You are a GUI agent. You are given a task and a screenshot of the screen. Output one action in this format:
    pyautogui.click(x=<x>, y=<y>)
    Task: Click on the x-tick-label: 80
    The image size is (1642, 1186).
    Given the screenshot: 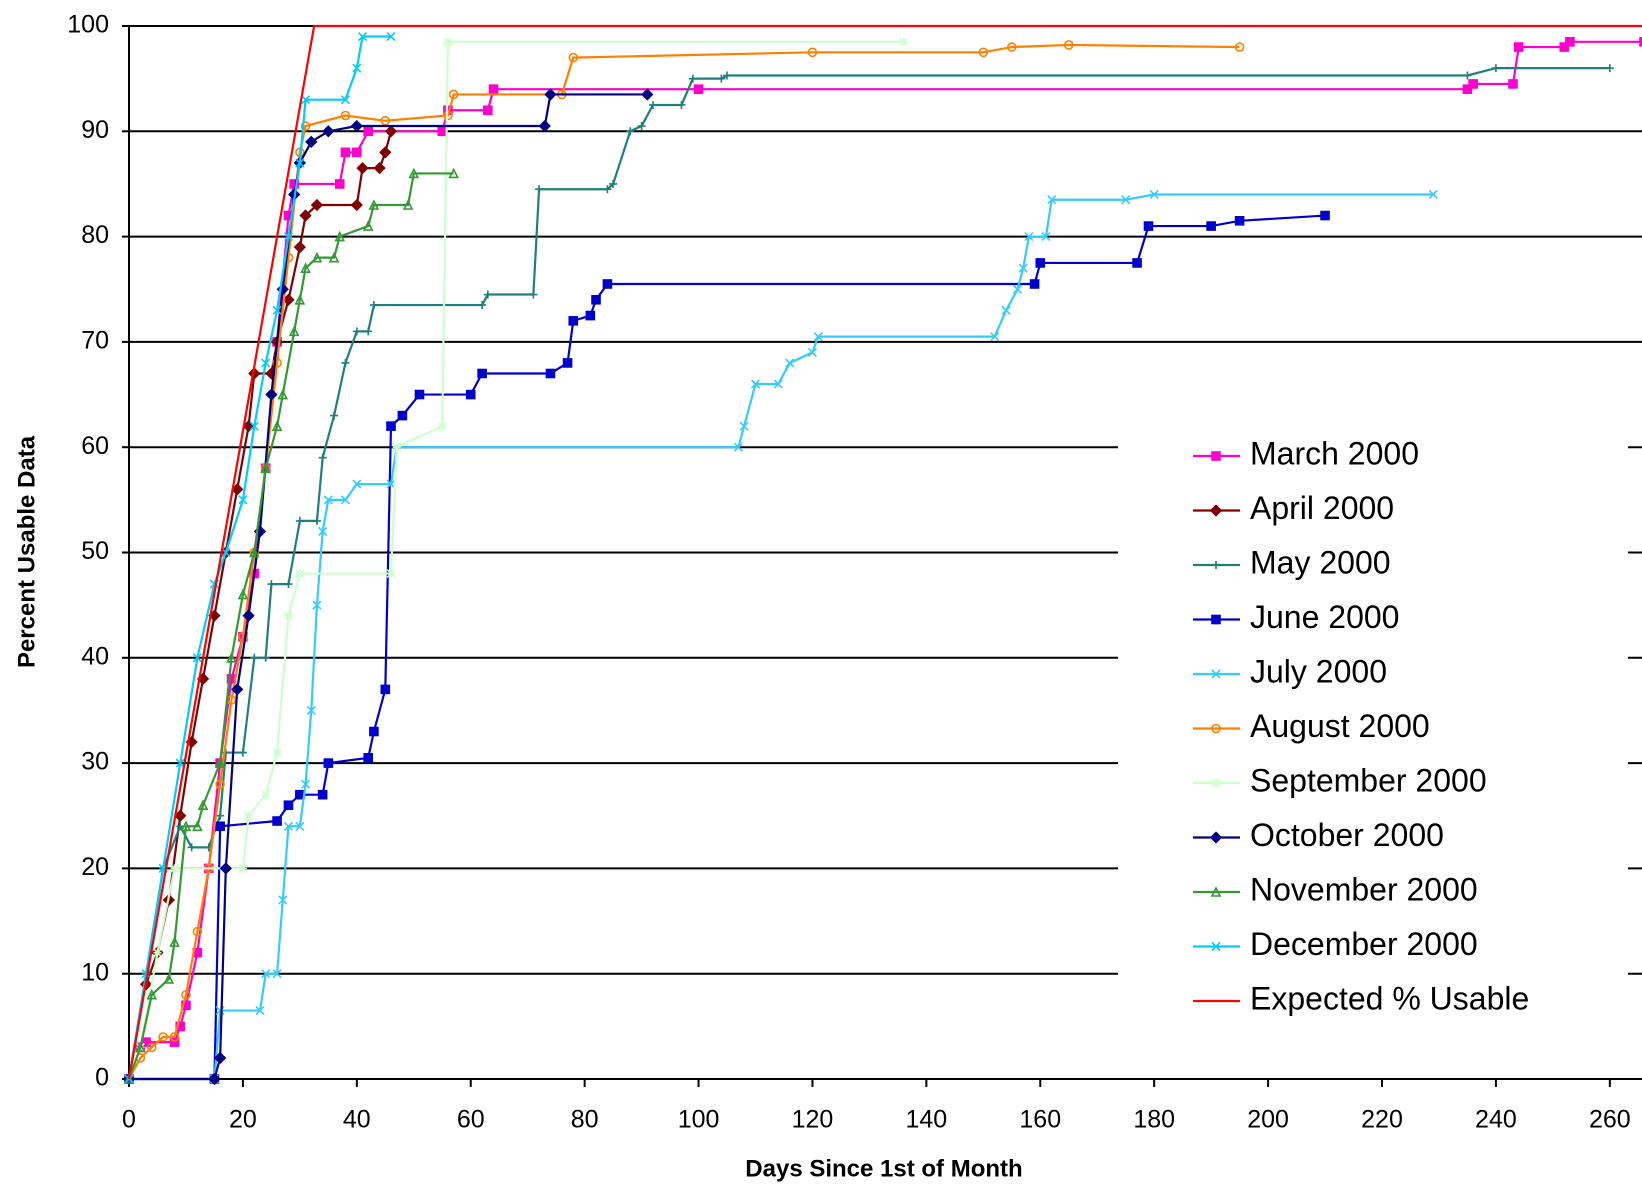 What is the action you would take?
    pyautogui.click(x=585, y=1120)
    